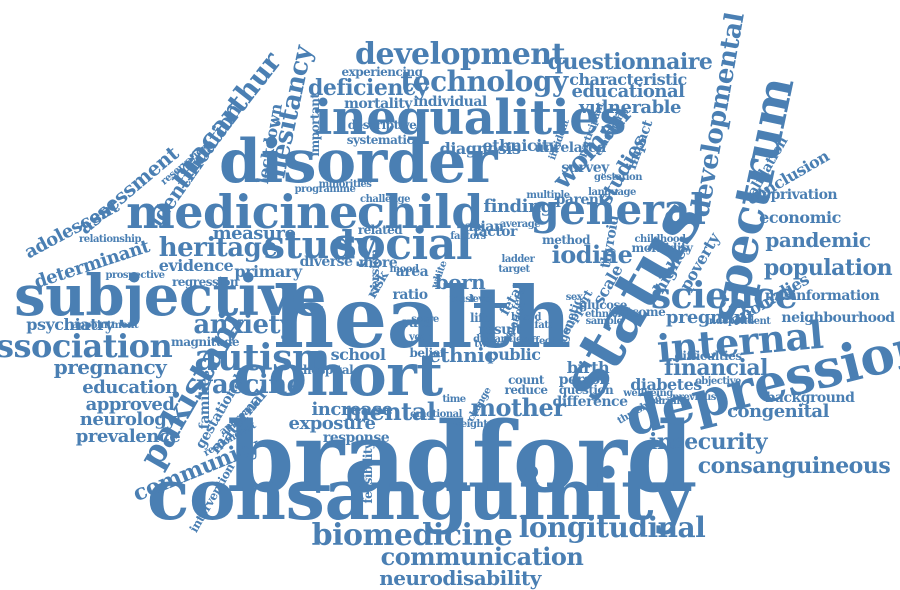 The height and width of the screenshot is (590, 900). What do you see at coordinates (425, 319) in the screenshot?
I see `word-score: score` at bounding box center [425, 319].